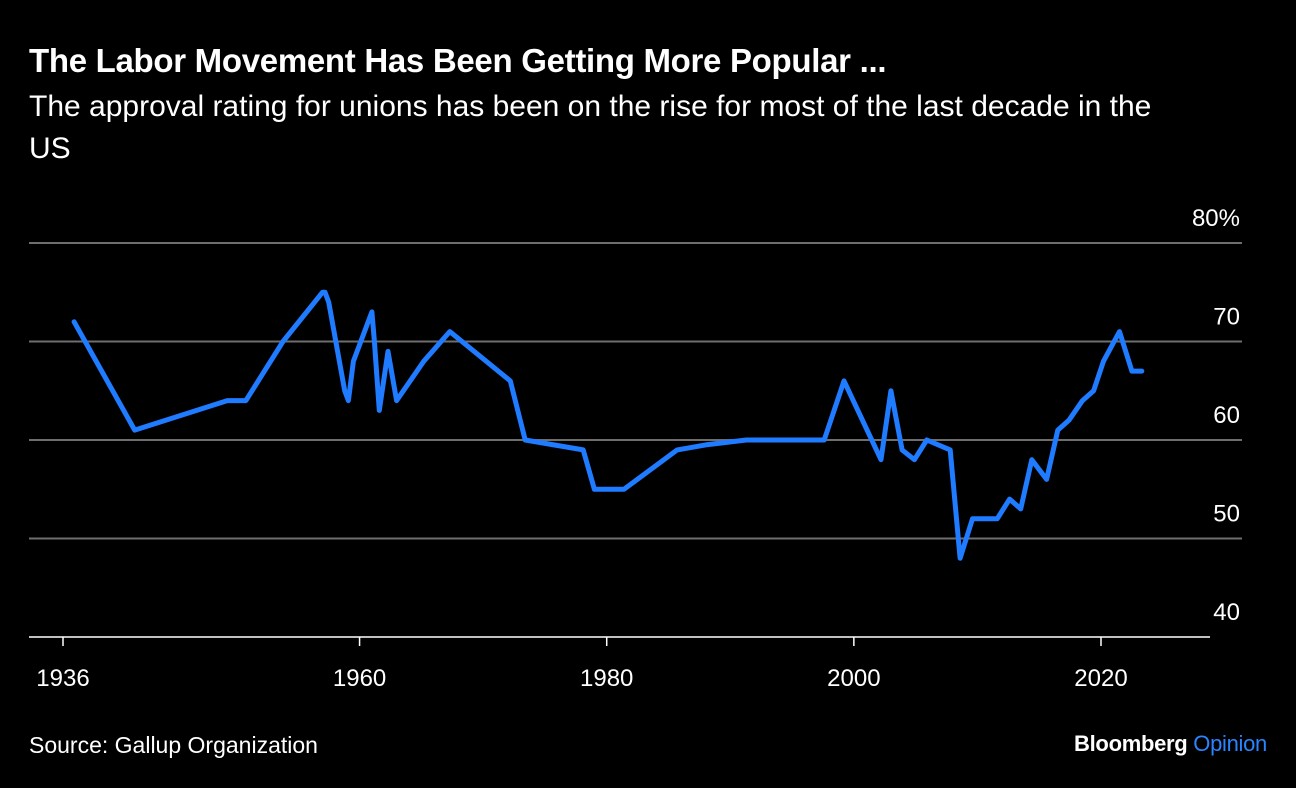 Image resolution: width=1296 pixels, height=788 pixels. I want to click on brand-sub: Opinion, so click(1230, 743).